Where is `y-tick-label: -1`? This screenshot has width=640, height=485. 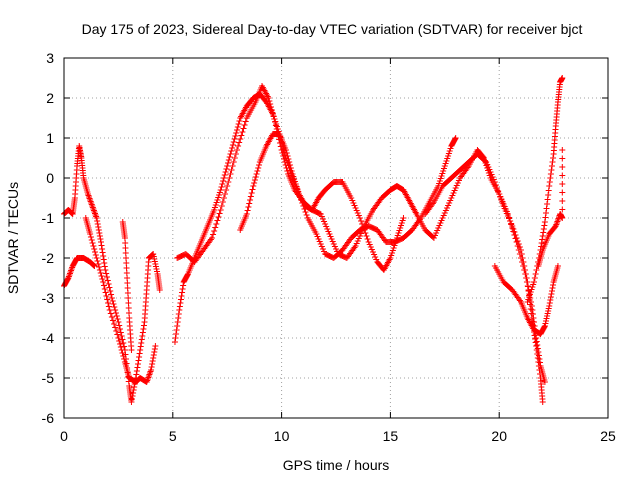 y-tick-label: -1 is located at coordinates (48, 218).